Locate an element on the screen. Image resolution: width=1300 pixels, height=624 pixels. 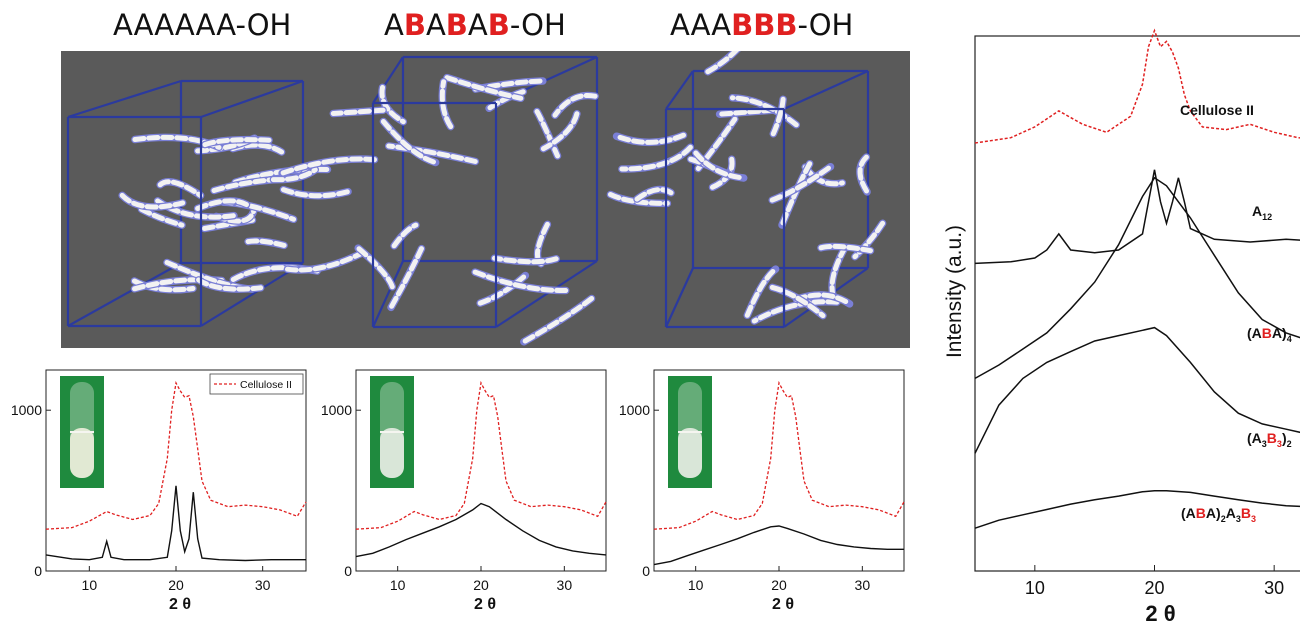
sequence-title-2: ABABAB-OH is located at coordinates (475, 25).